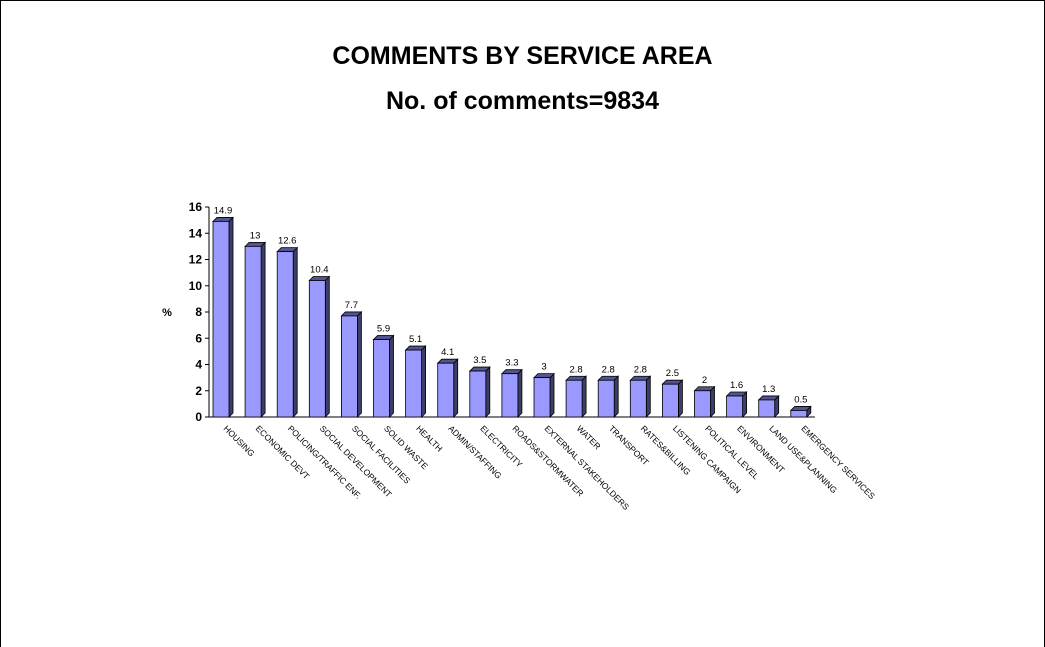 The height and width of the screenshot is (647, 1045). I want to click on data-label: 2, so click(704, 380).